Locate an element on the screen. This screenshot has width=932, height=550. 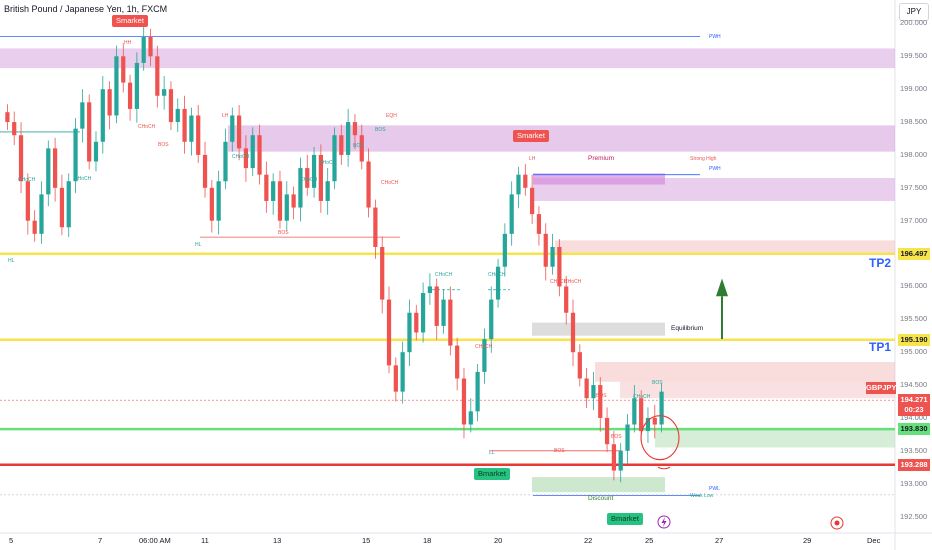
target-icon is located at coordinates (837, 523).